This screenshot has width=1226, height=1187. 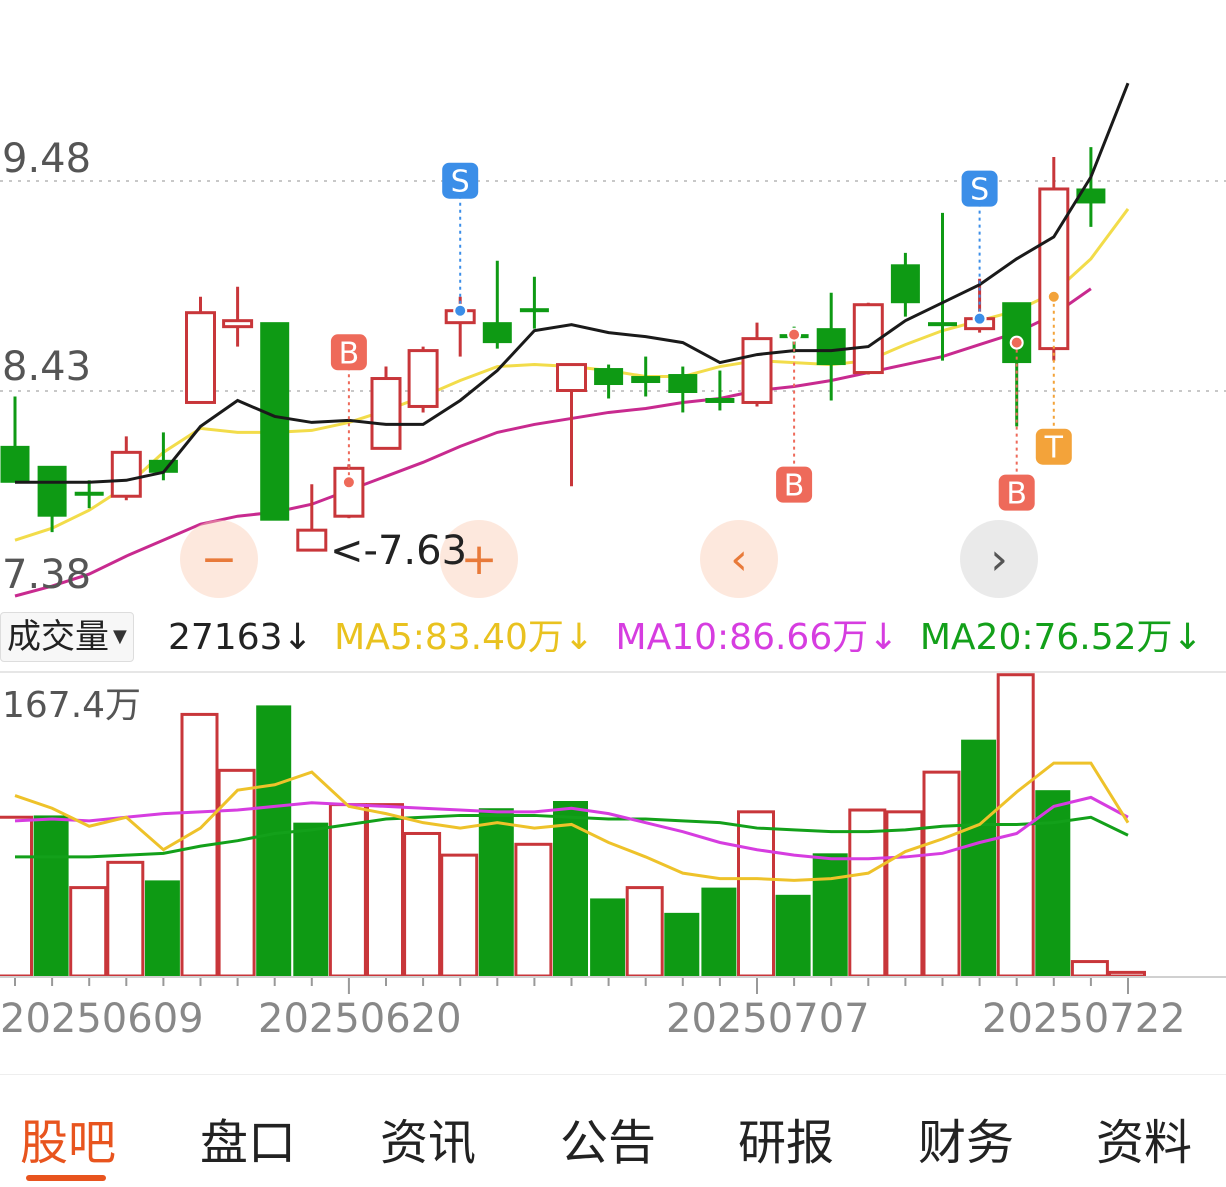 I want to click on date-label: 20250609, so click(x=102, y=1019).